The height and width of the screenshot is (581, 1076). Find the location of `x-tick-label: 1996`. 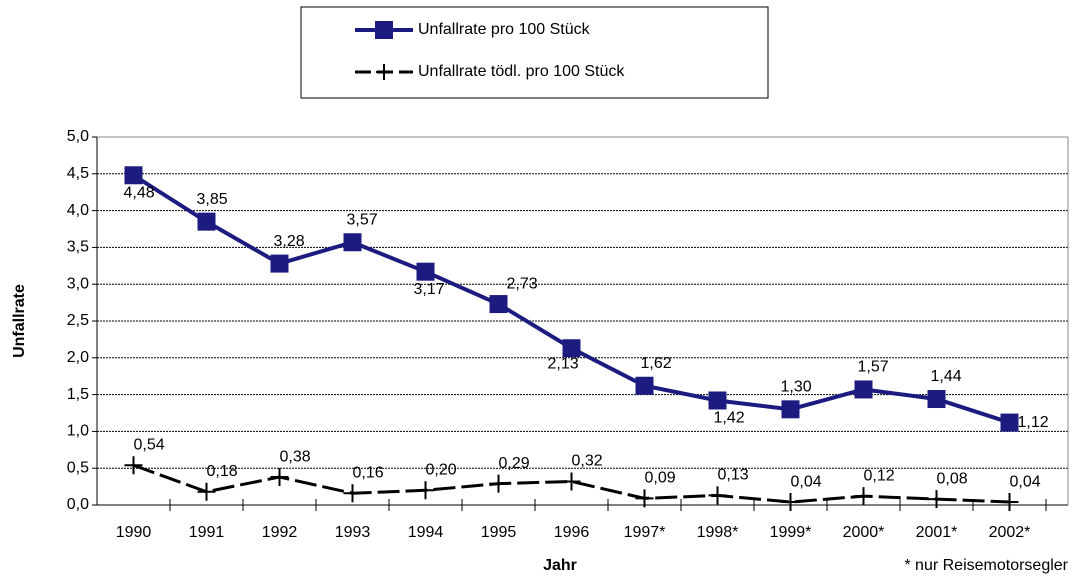

x-tick-label: 1996 is located at coordinates (572, 532).